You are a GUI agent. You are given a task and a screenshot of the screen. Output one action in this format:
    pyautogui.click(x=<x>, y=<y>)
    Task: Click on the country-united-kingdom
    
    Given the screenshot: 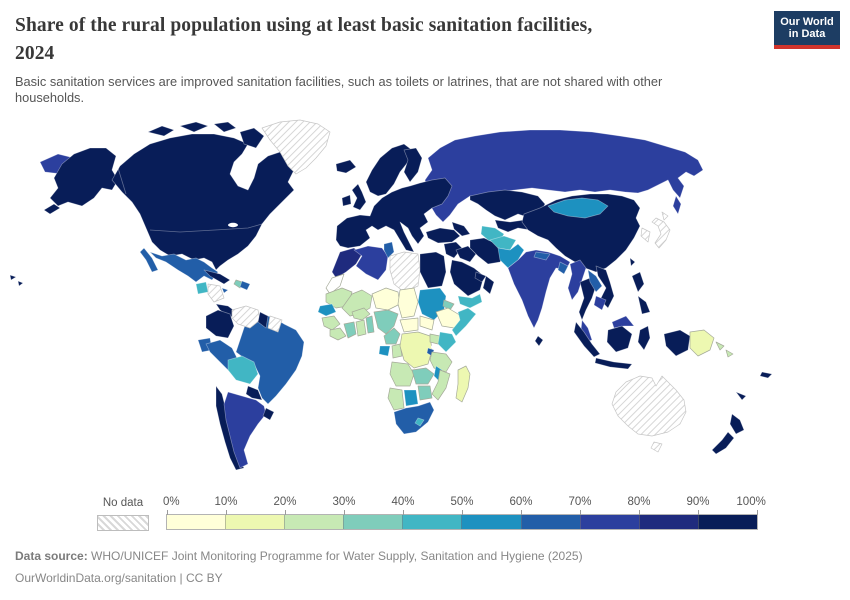 What is the action you would take?
    pyautogui.click(x=359, y=197)
    